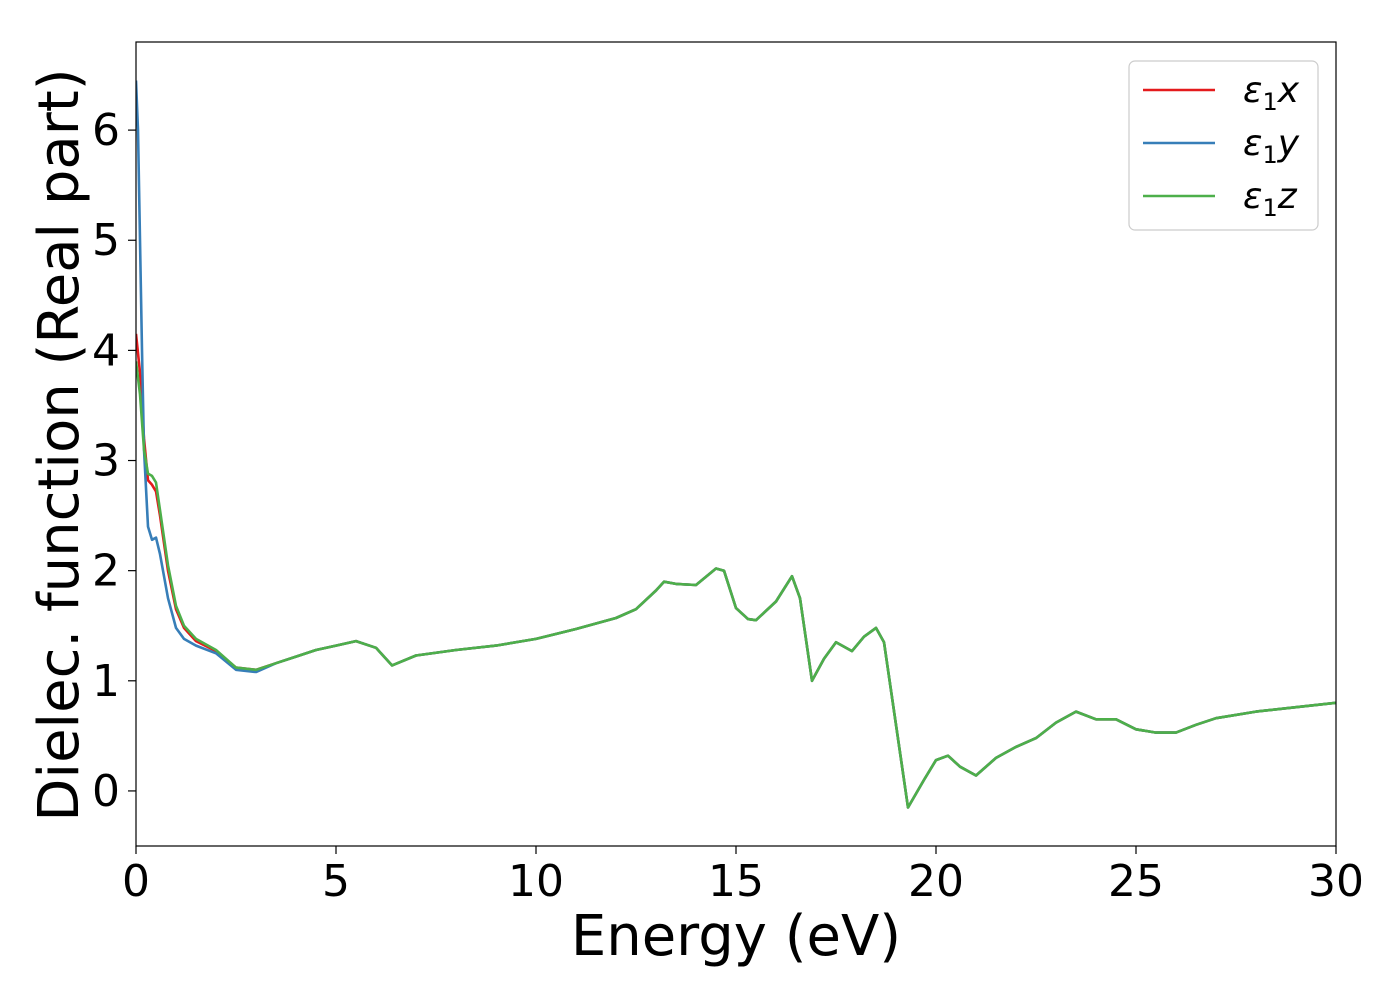  What do you see at coordinates (736, 936) in the screenshot?
I see `x-axis-title: Energy (eV)` at bounding box center [736, 936].